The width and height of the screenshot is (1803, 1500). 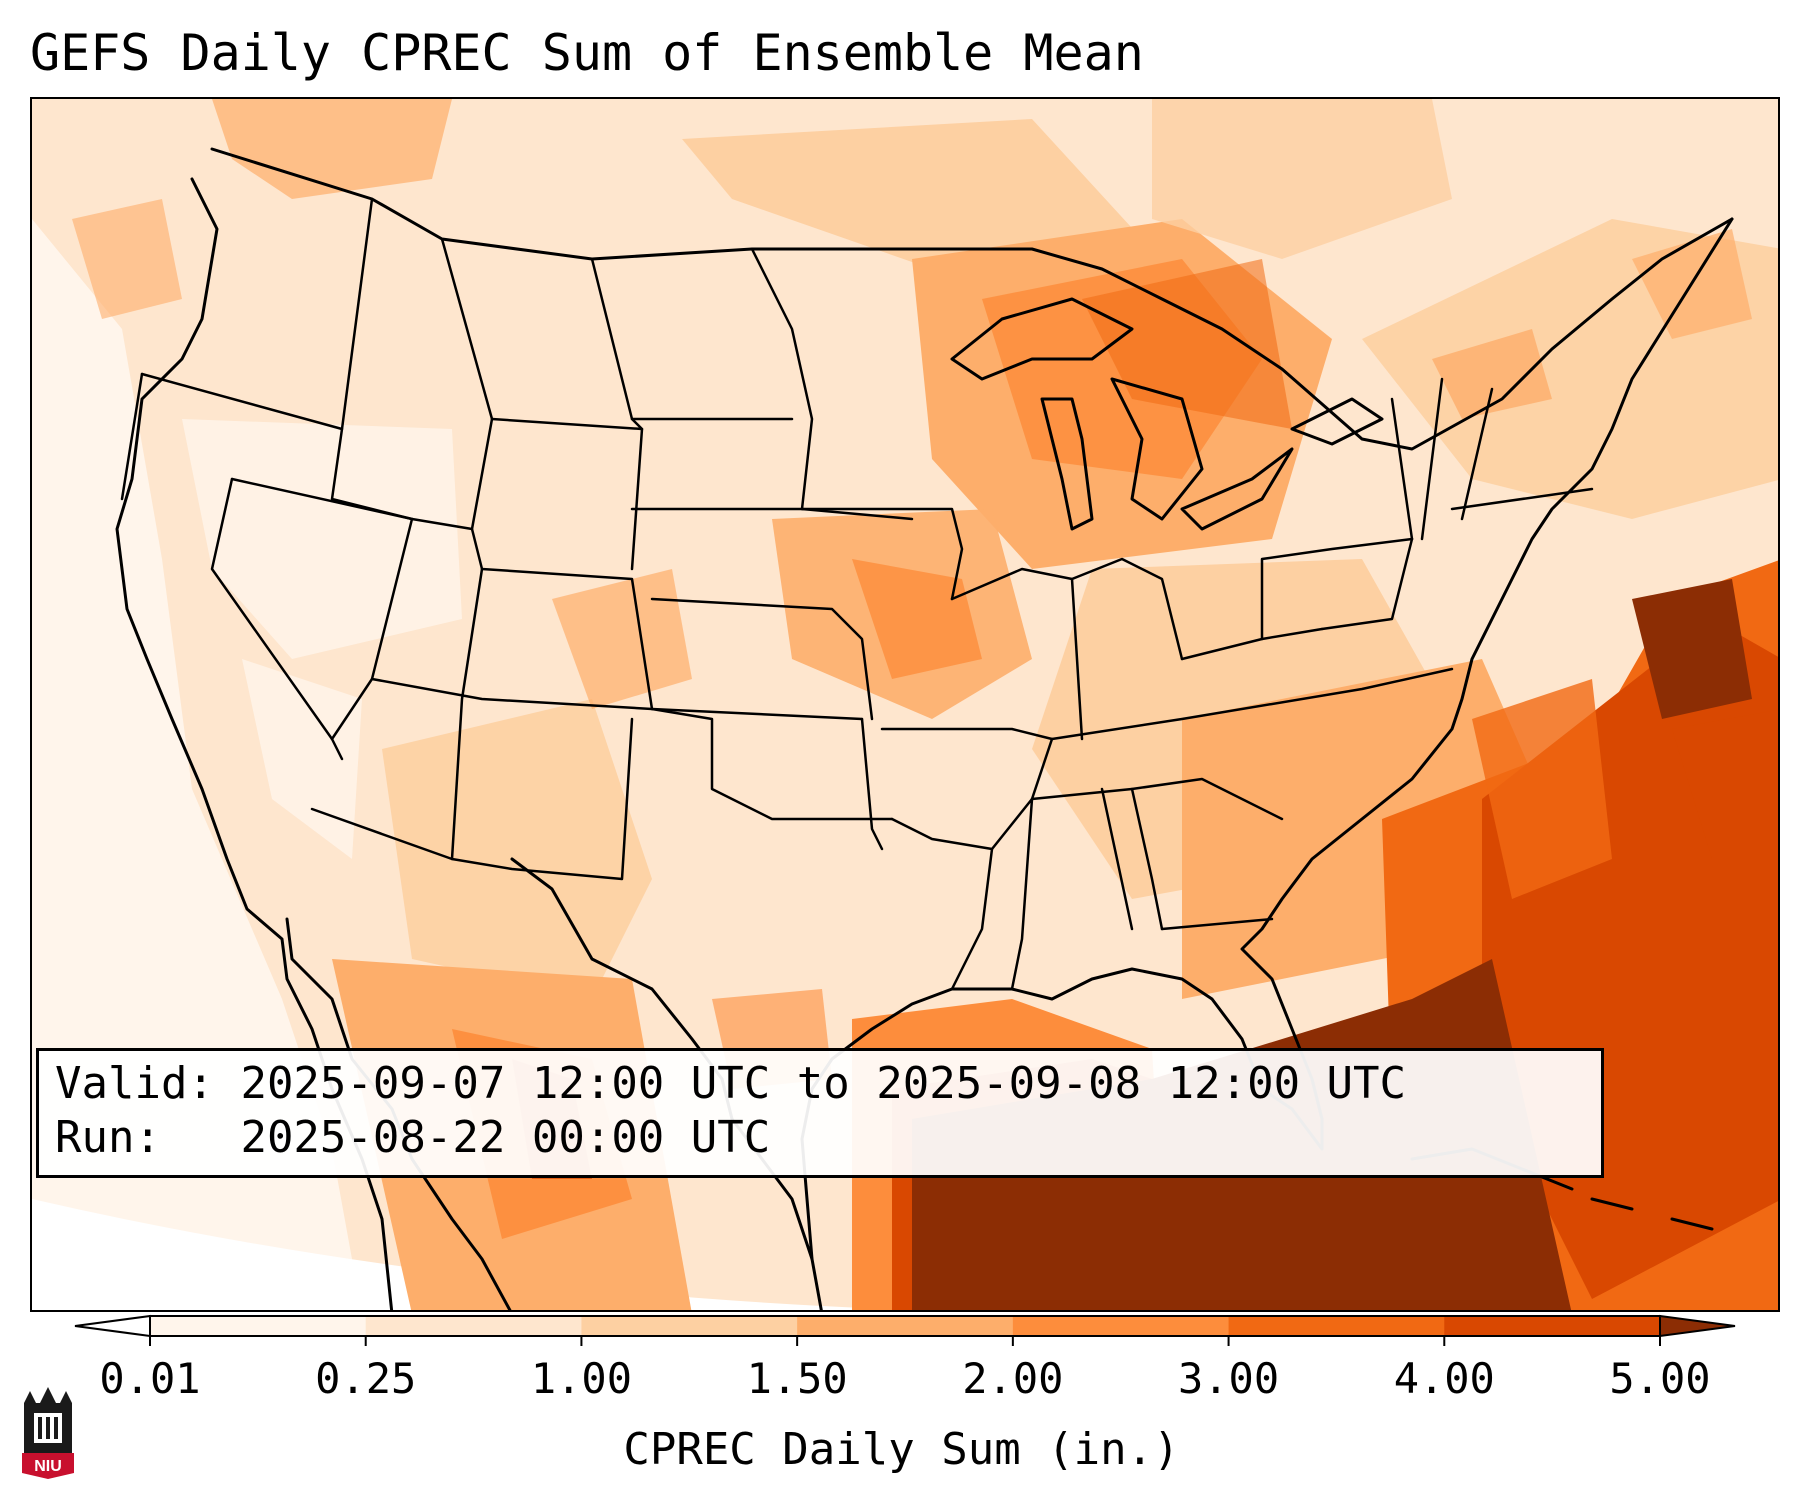 I want to click on run-value: 2025-08-22 00:00 UTC, so click(x=505, y=1137).